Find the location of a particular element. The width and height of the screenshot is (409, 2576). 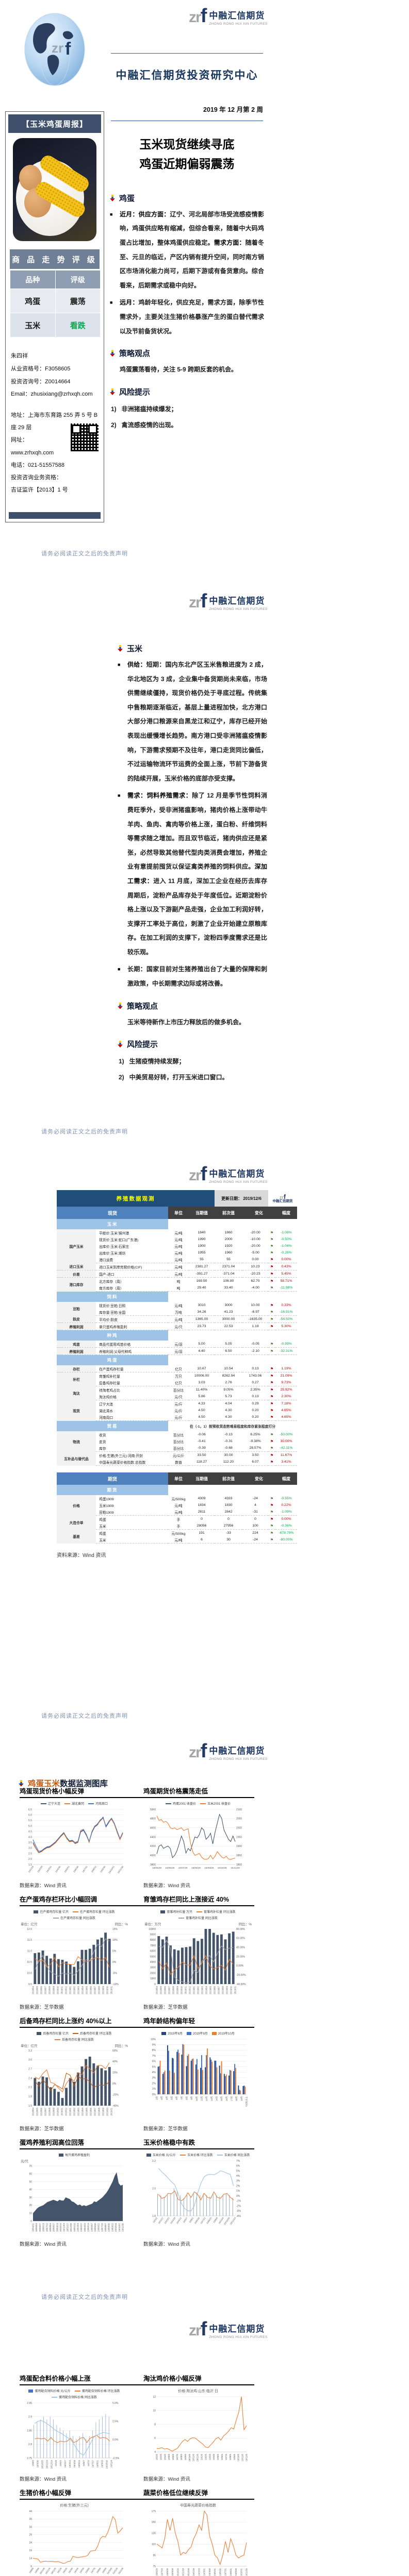

chart-title: 玉米价格稳中有跌 is located at coordinates (169, 2142).